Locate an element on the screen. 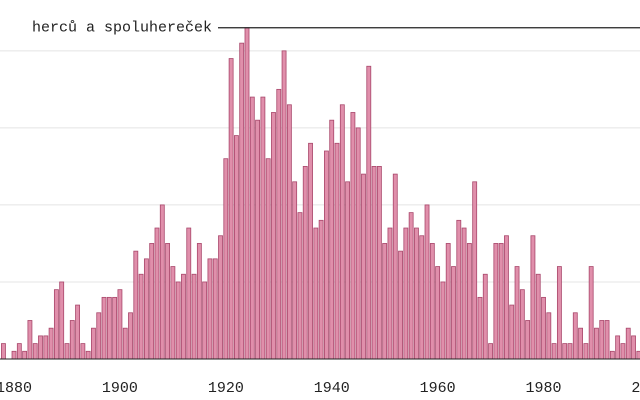 The height and width of the screenshot is (400, 640). x-tick-label: 1960 is located at coordinates (438, 388).